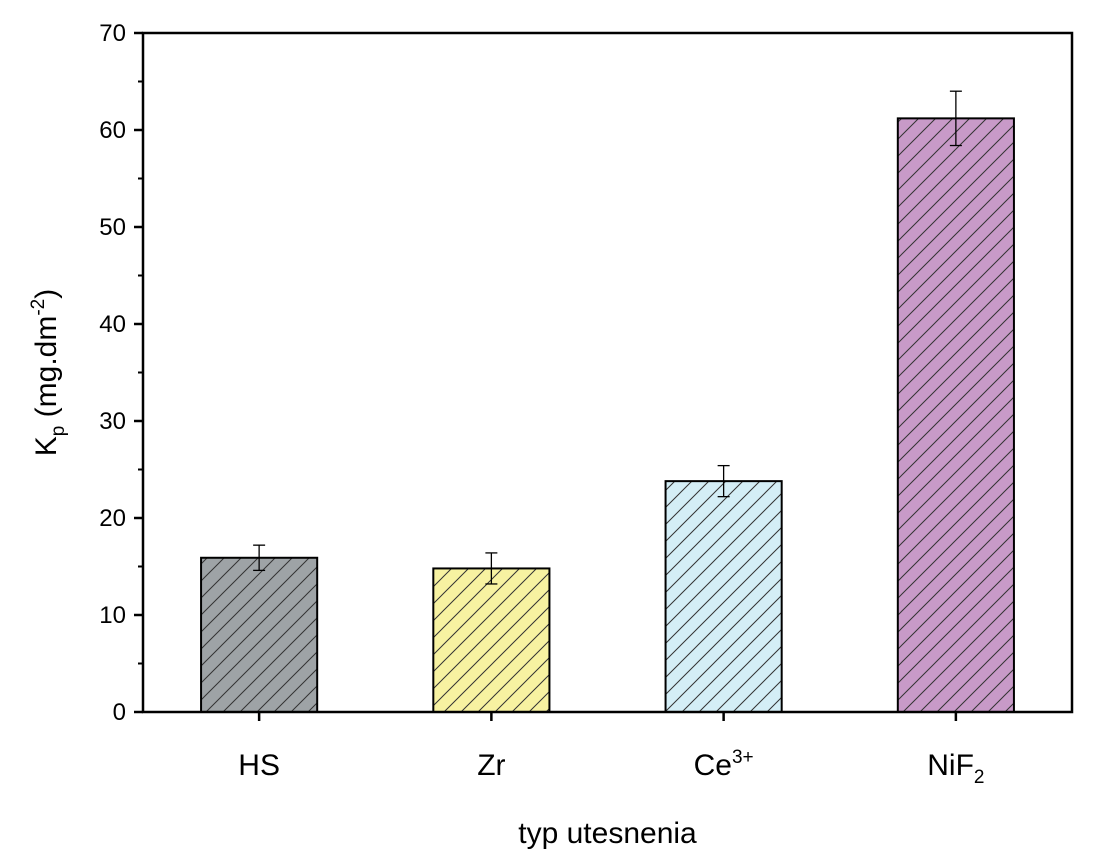  What do you see at coordinates (112, 227) in the screenshot?
I see `y-tick-label: 50` at bounding box center [112, 227].